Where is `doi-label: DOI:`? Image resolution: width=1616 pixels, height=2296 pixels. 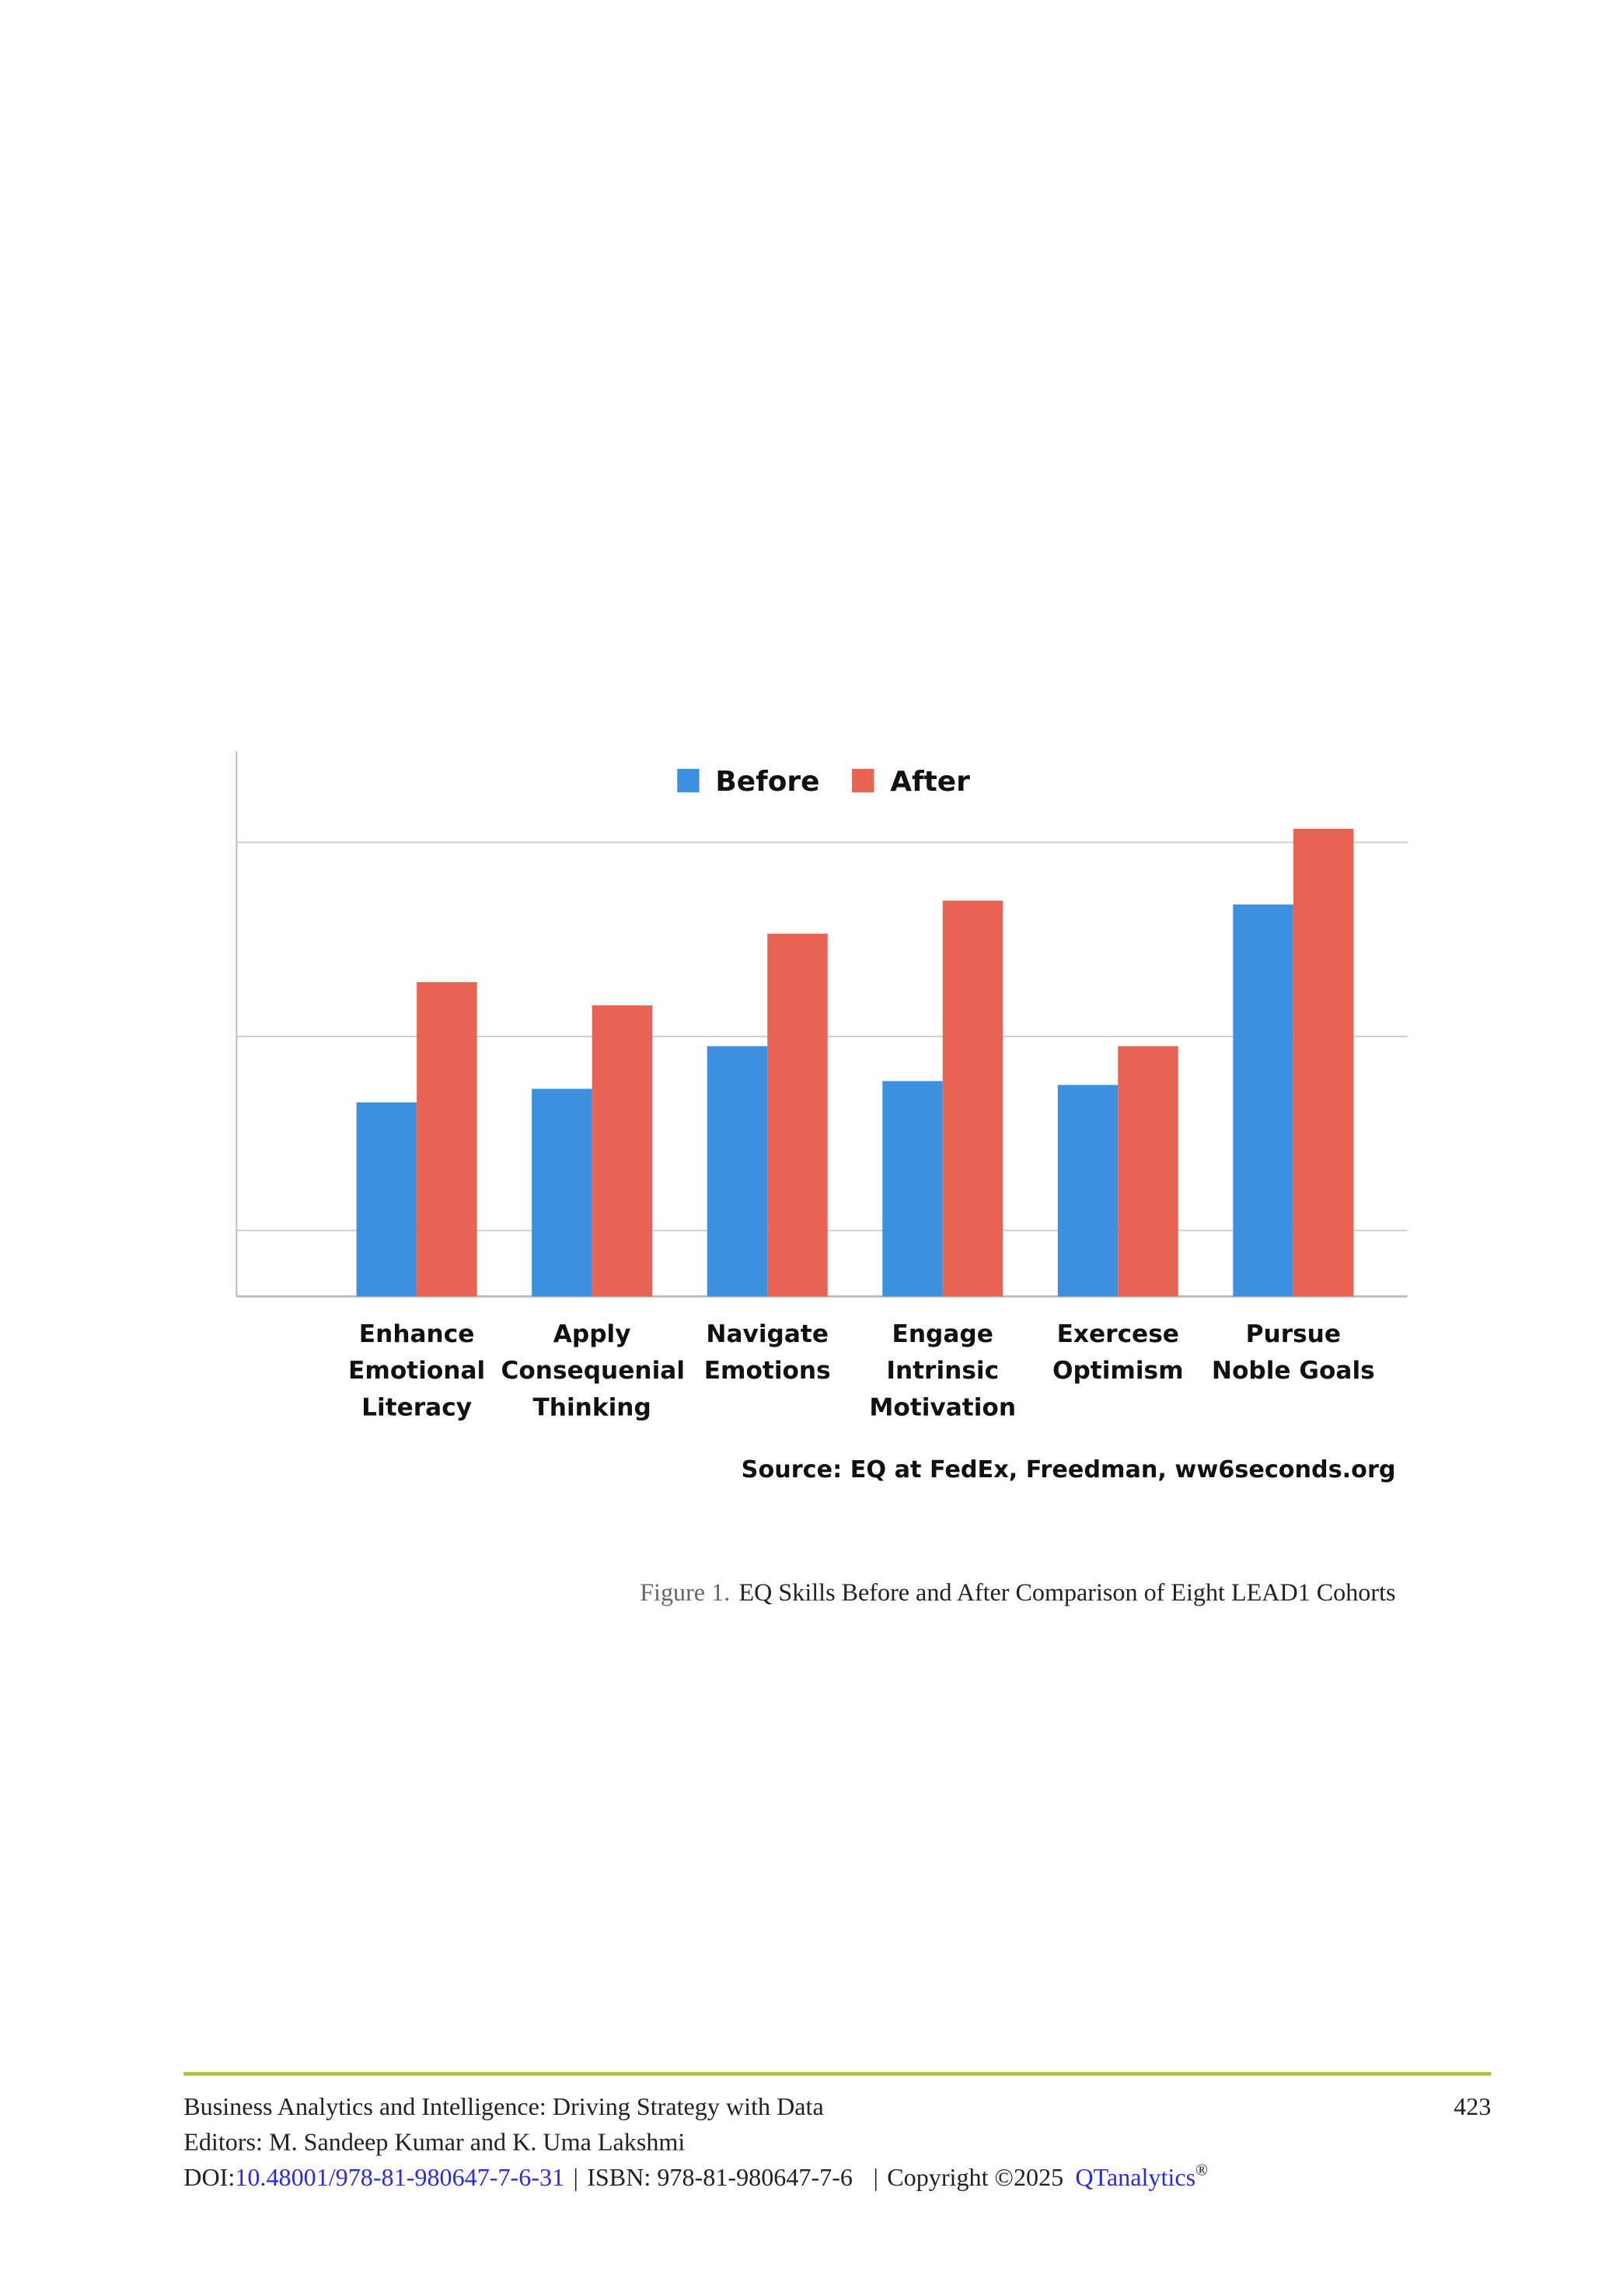 doi-label: DOI: is located at coordinates (209, 2177).